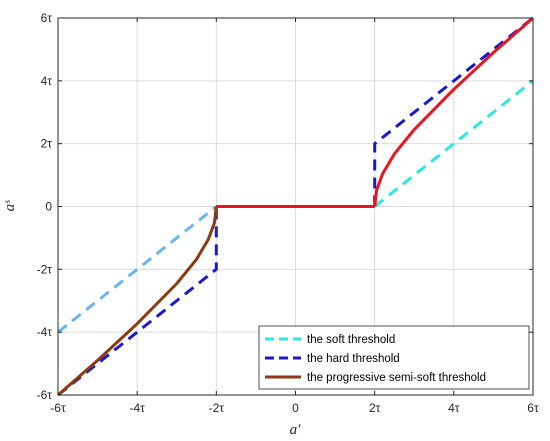 The width and height of the screenshot is (550, 441). I want to click on legend-label: the progressive semi-soft threshold, so click(396, 378).